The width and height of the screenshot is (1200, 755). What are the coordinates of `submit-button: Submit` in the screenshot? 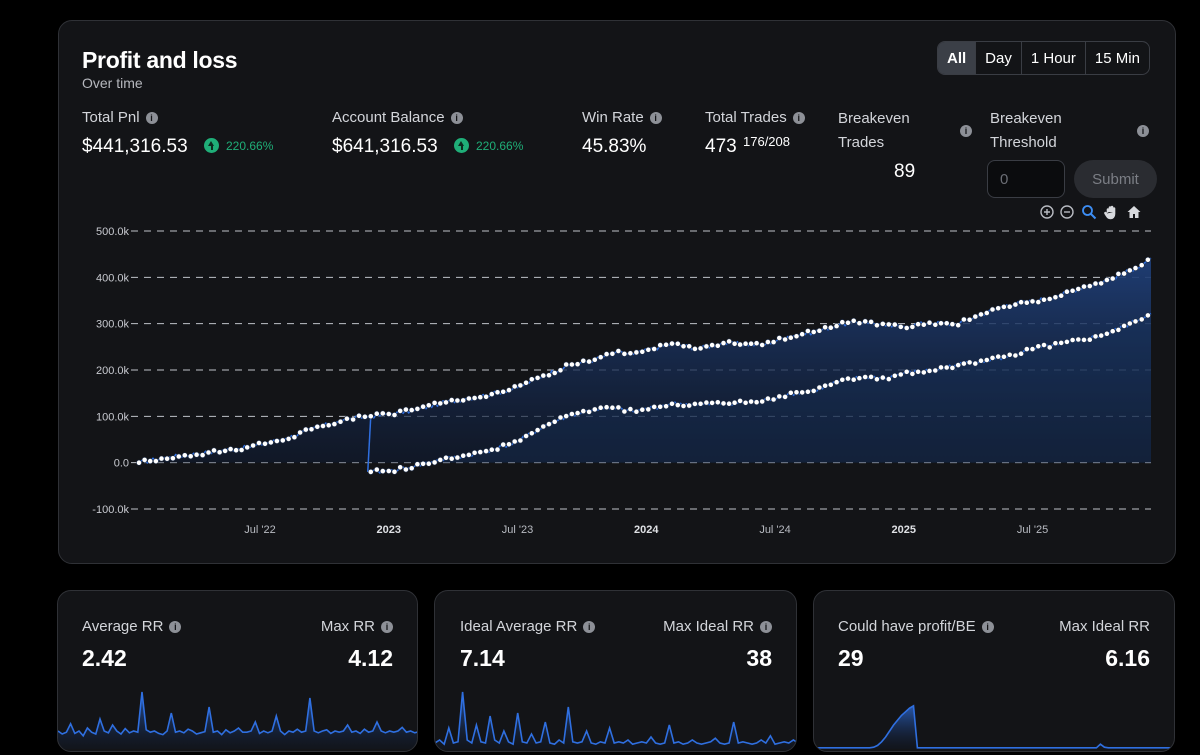 It's located at (1115, 179).